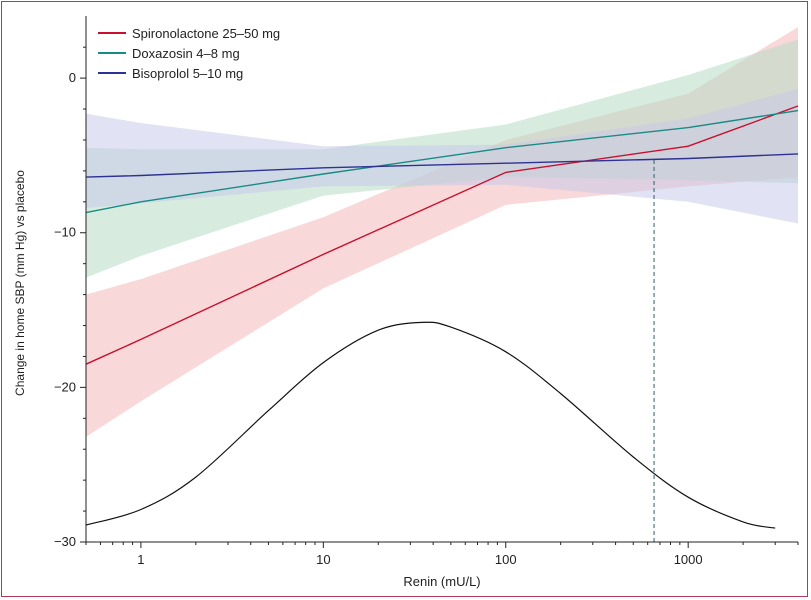 This screenshot has width=811, height=600. What do you see at coordinates (65, 541) in the screenshot?
I see `y-tick-label-3: −30` at bounding box center [65, 541].